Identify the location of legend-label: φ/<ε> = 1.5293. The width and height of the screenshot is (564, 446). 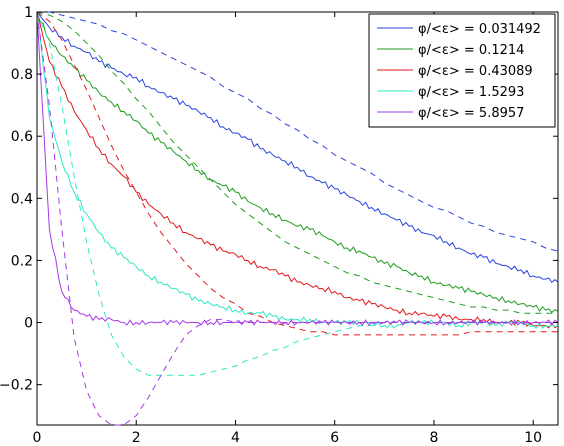
(471, 92).